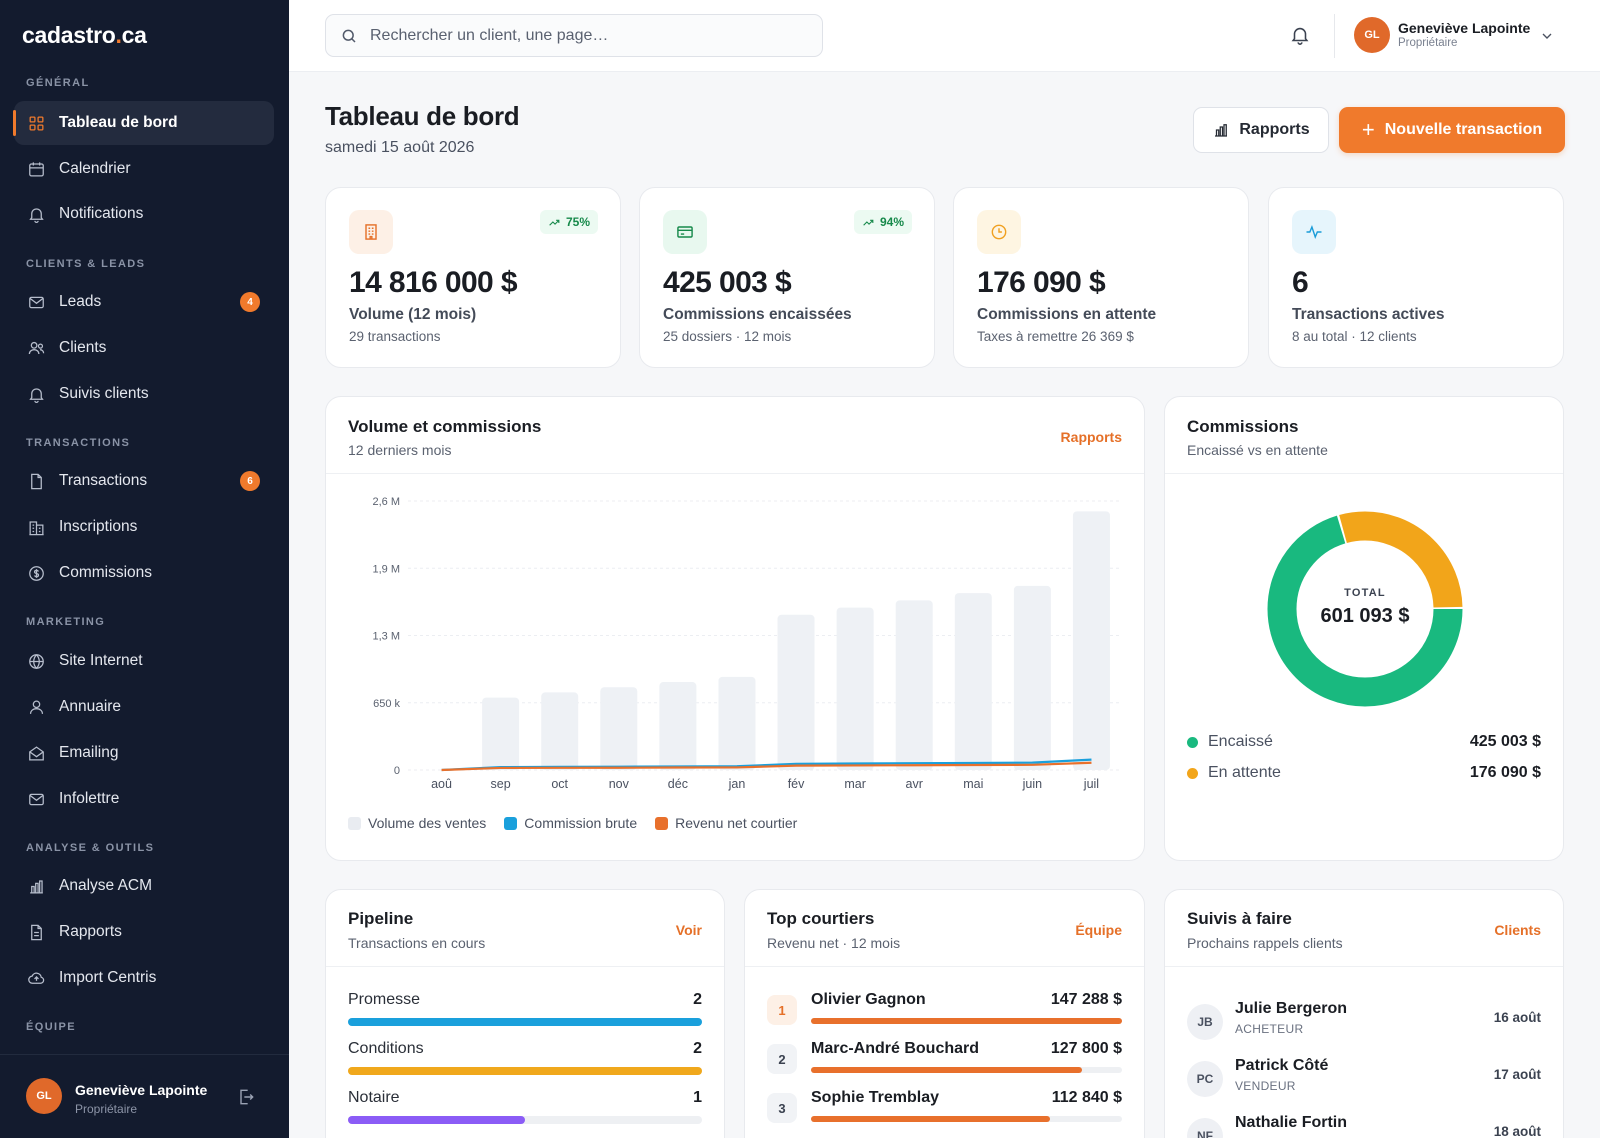 Image resolution: width=1600 pixels, height=1138 pixels. Describe the element at coordinates (944, 1109) in the screenshot. I see `broker-row: 3 Sophie Tremblay 112 840 $` at that location.